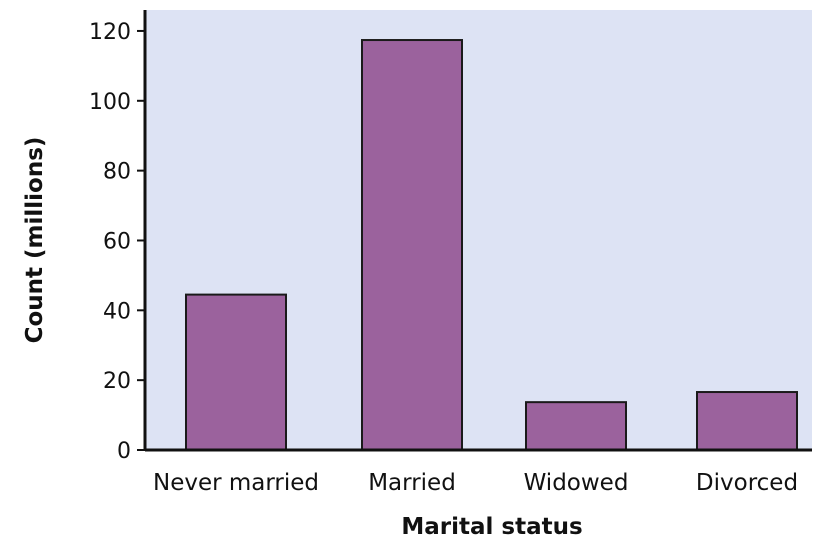 Image resolution: width=820 pixels, height=542 pixels. I want to click on y-tick-label: 60, so click(117, 241).